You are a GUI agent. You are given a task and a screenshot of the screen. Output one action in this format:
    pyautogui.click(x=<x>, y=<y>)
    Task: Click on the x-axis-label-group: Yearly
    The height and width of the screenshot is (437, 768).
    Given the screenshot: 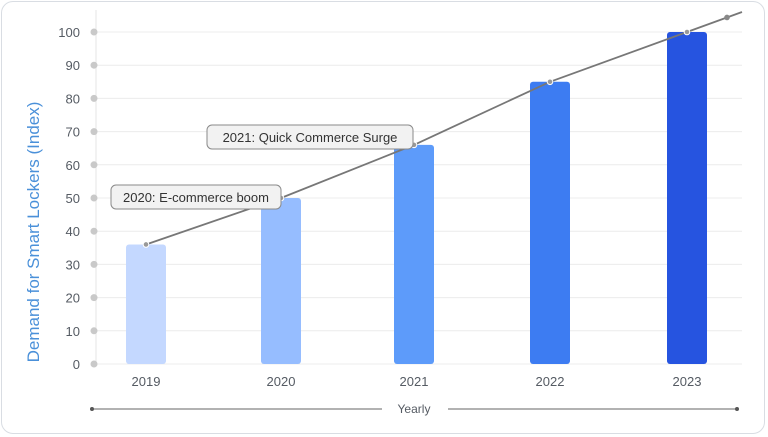 What is the action you would take?
    pyautogui.click(x=414, y=409)
    